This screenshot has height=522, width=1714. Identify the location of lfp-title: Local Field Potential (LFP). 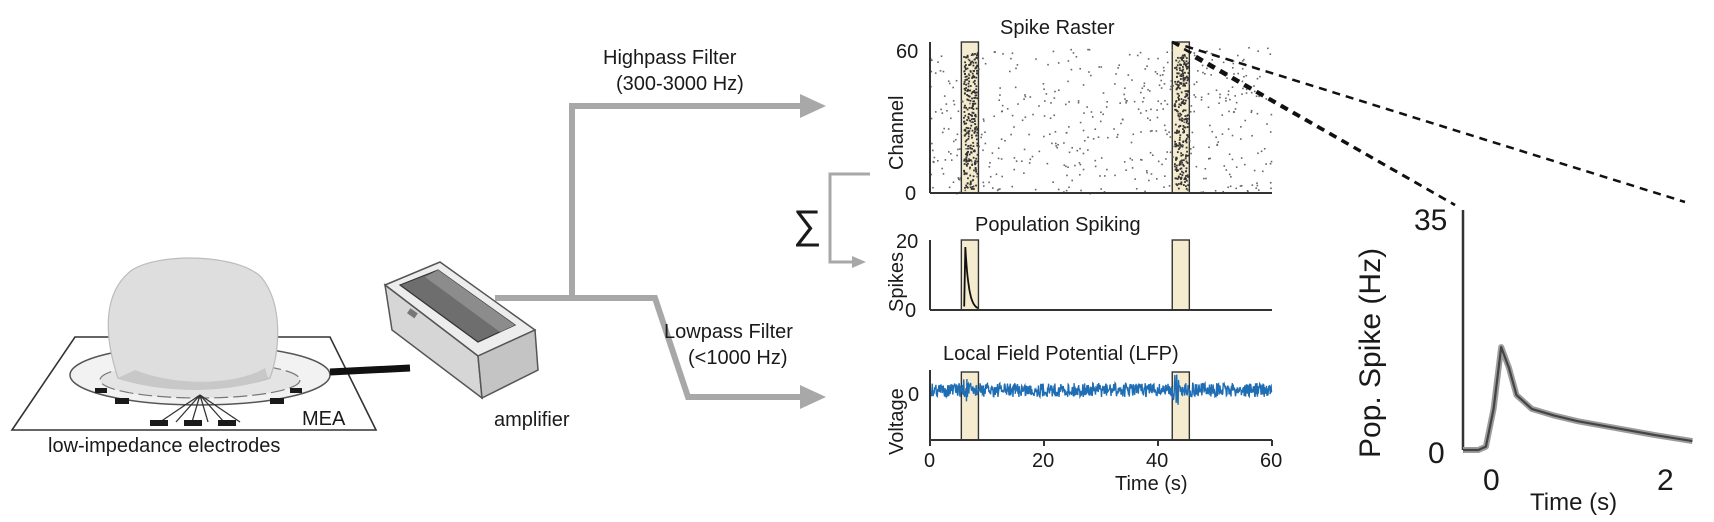
(1061, 354).